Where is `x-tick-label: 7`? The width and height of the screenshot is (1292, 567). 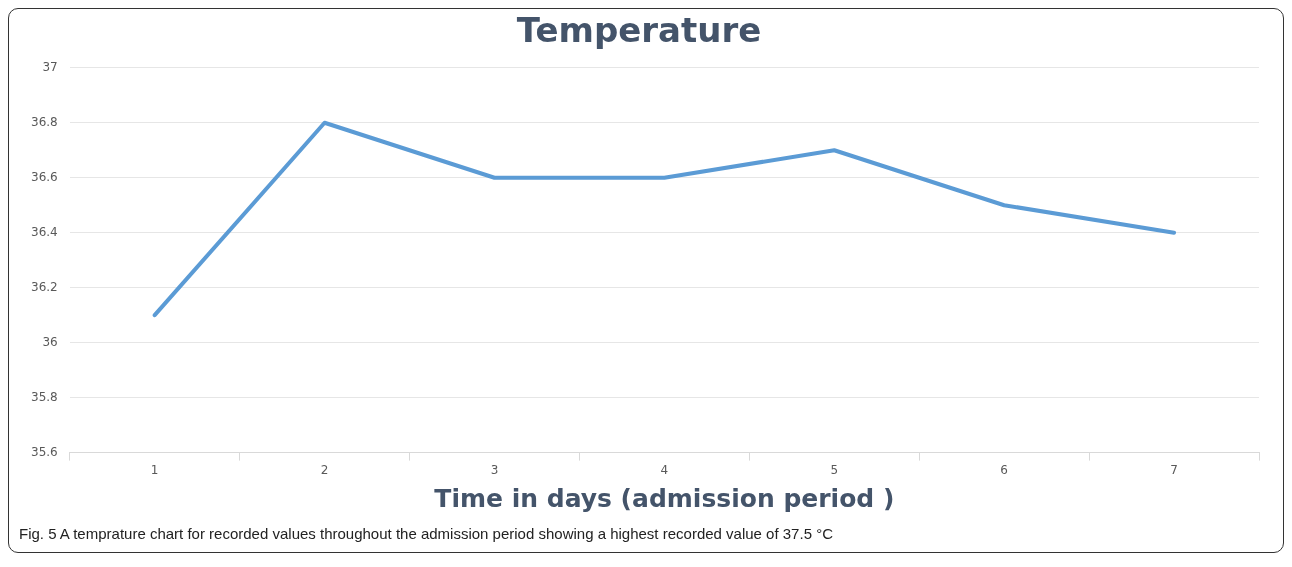
x-tick-label: 7 is located at coordinates (1174, 469).